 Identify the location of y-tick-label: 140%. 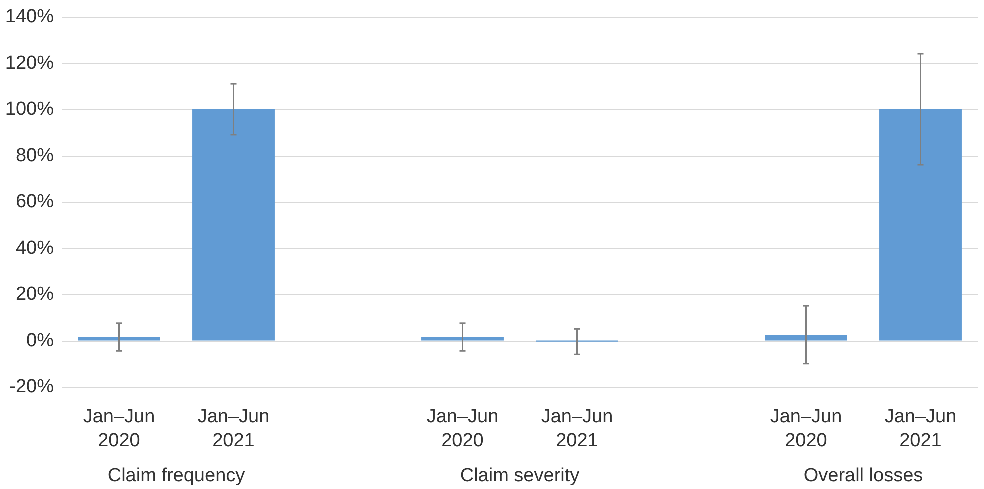
(29, 17).